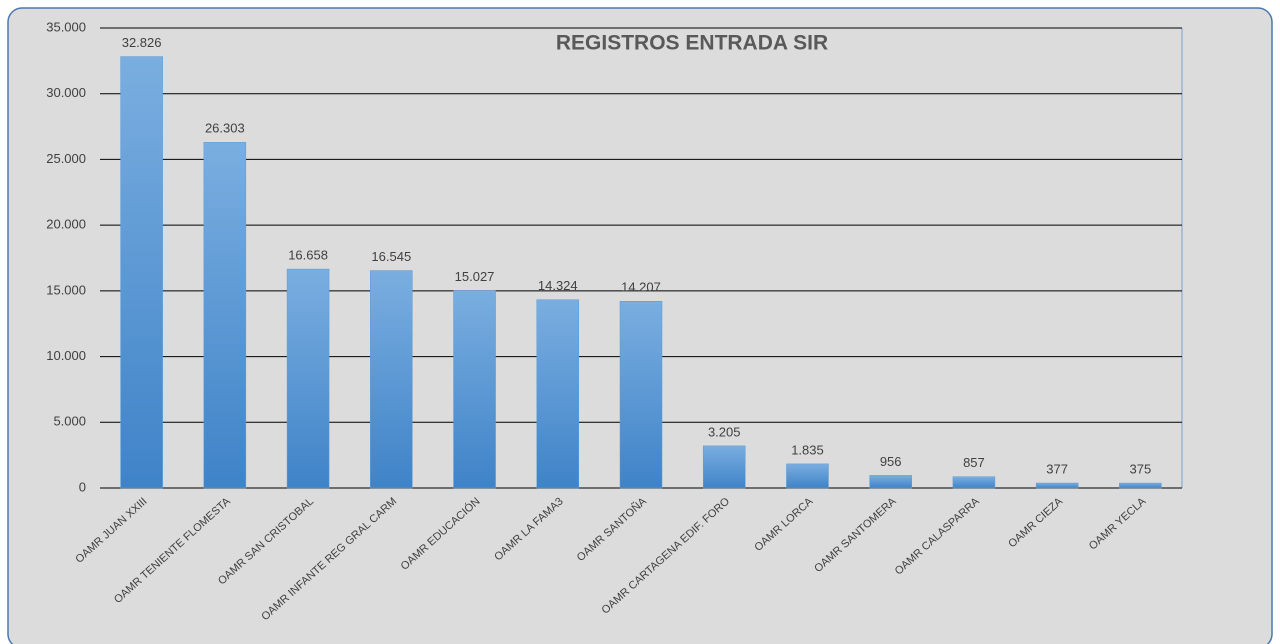 The image size is (1280, 644). Describe the element at coordinates (974, 462) in the screenshot. I see `data-label: 857` at that location.